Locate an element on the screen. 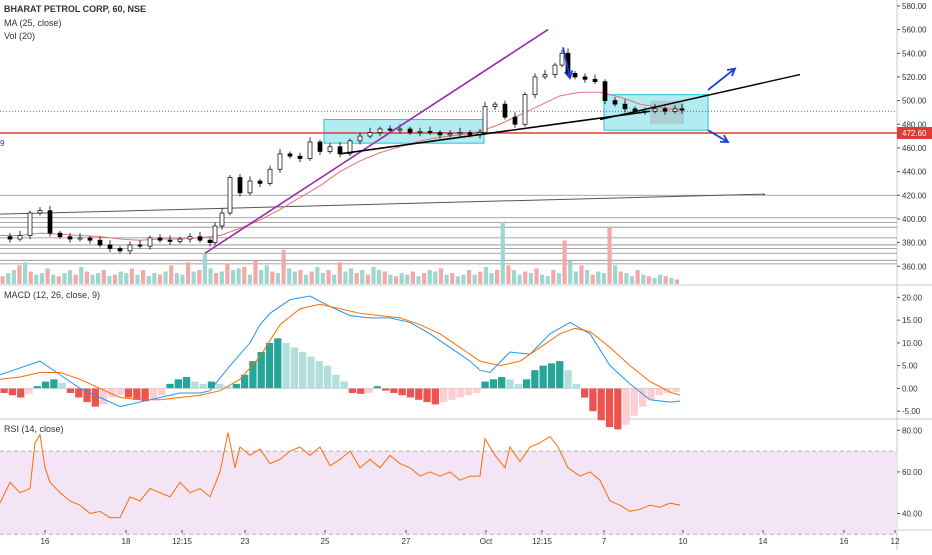  macd-axis-label: 15.00 is located at coordinates (912, 320).